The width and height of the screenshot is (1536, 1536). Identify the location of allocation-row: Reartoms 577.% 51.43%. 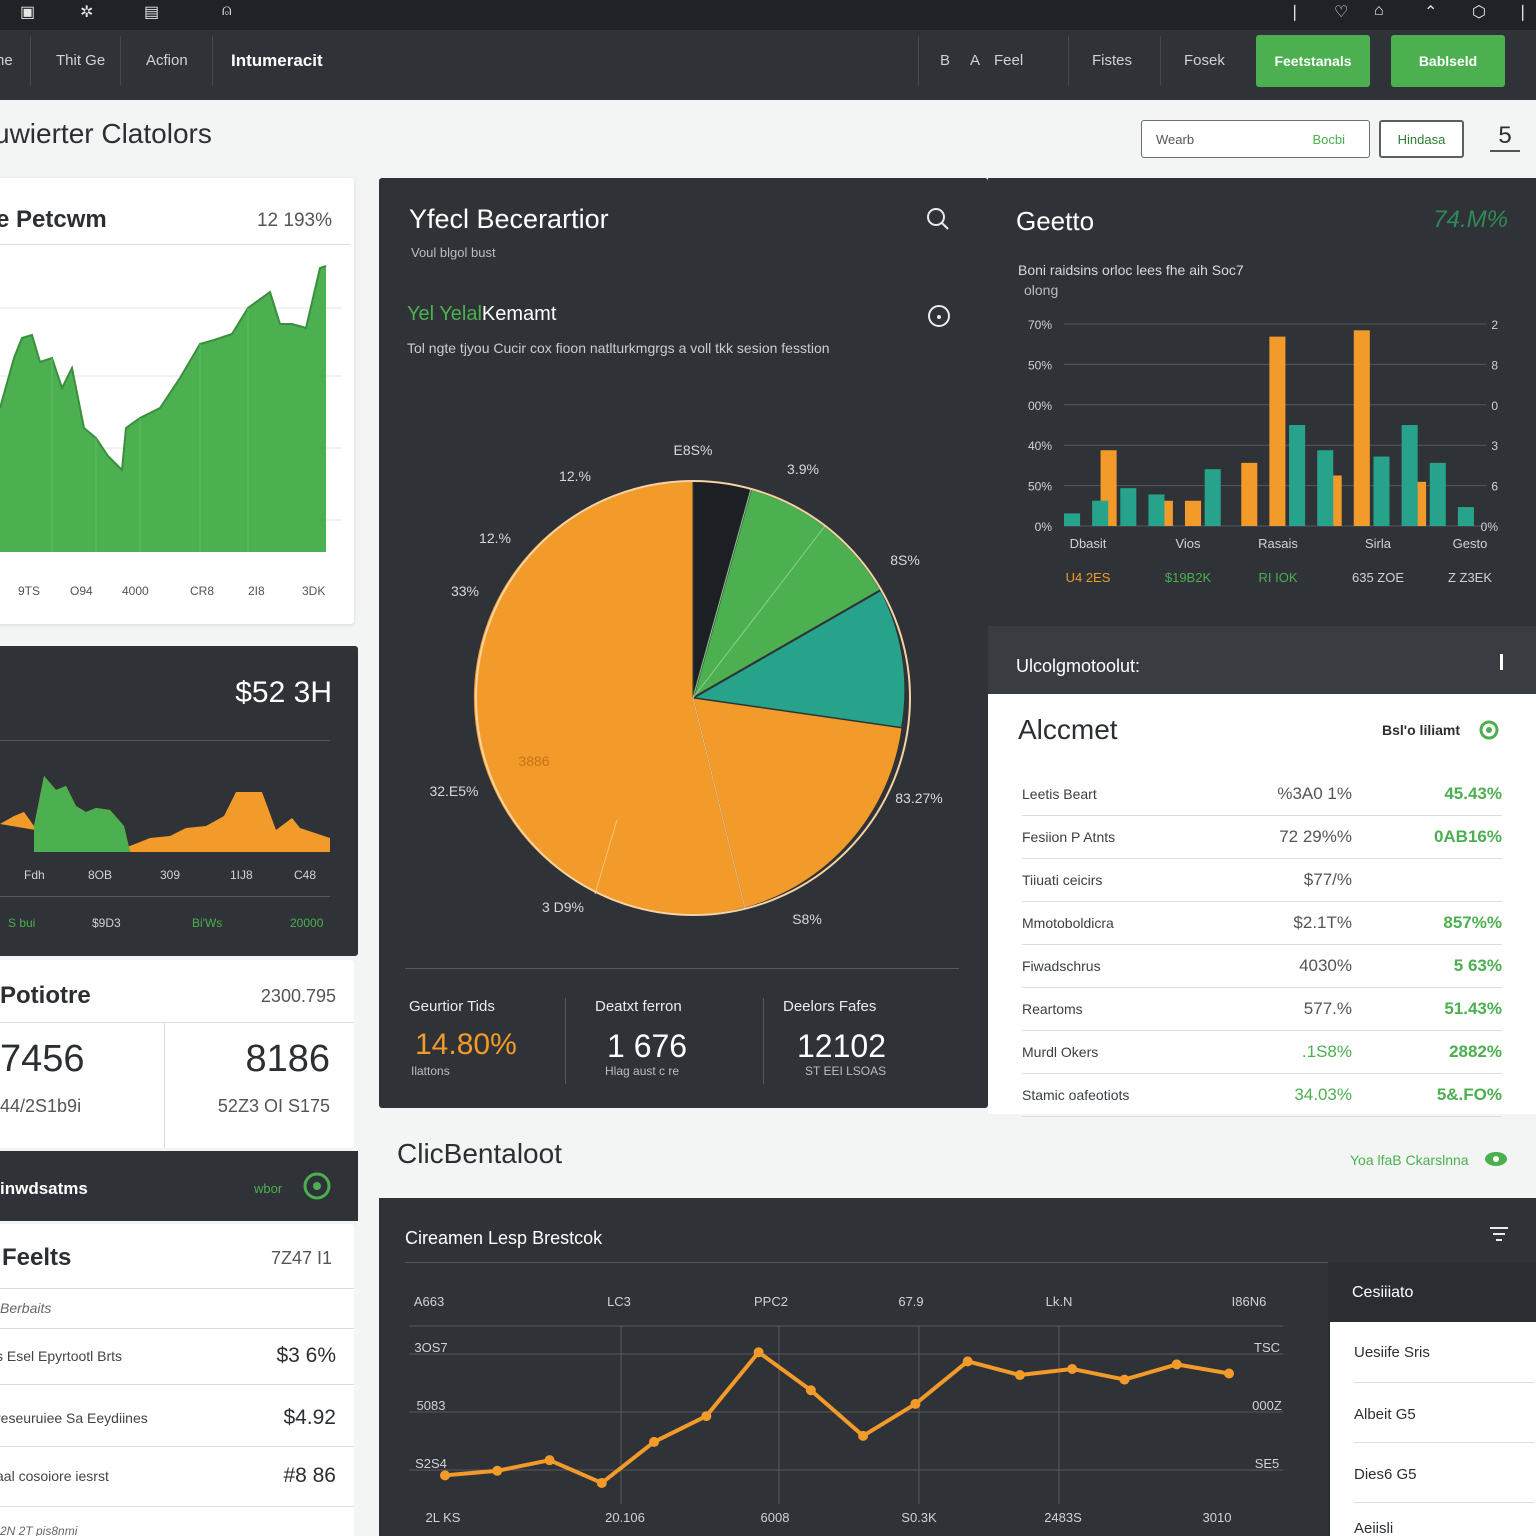
(1262, 1010).